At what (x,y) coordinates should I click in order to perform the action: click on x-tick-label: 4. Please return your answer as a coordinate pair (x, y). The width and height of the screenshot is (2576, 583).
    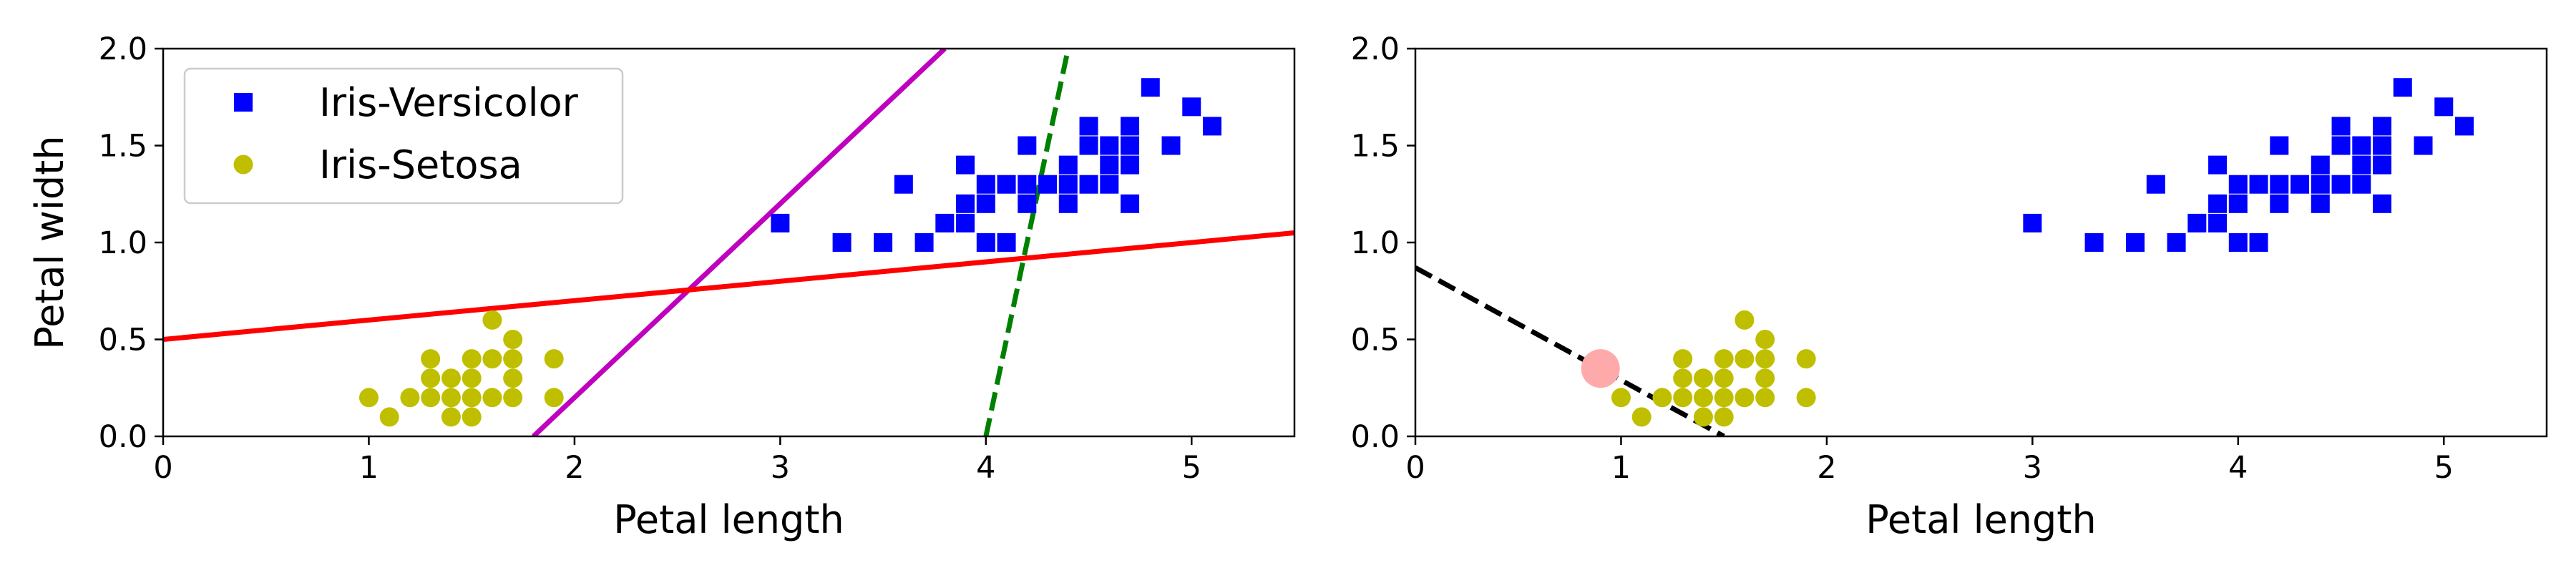
    Looking at the image, I should click on (2238, 468).